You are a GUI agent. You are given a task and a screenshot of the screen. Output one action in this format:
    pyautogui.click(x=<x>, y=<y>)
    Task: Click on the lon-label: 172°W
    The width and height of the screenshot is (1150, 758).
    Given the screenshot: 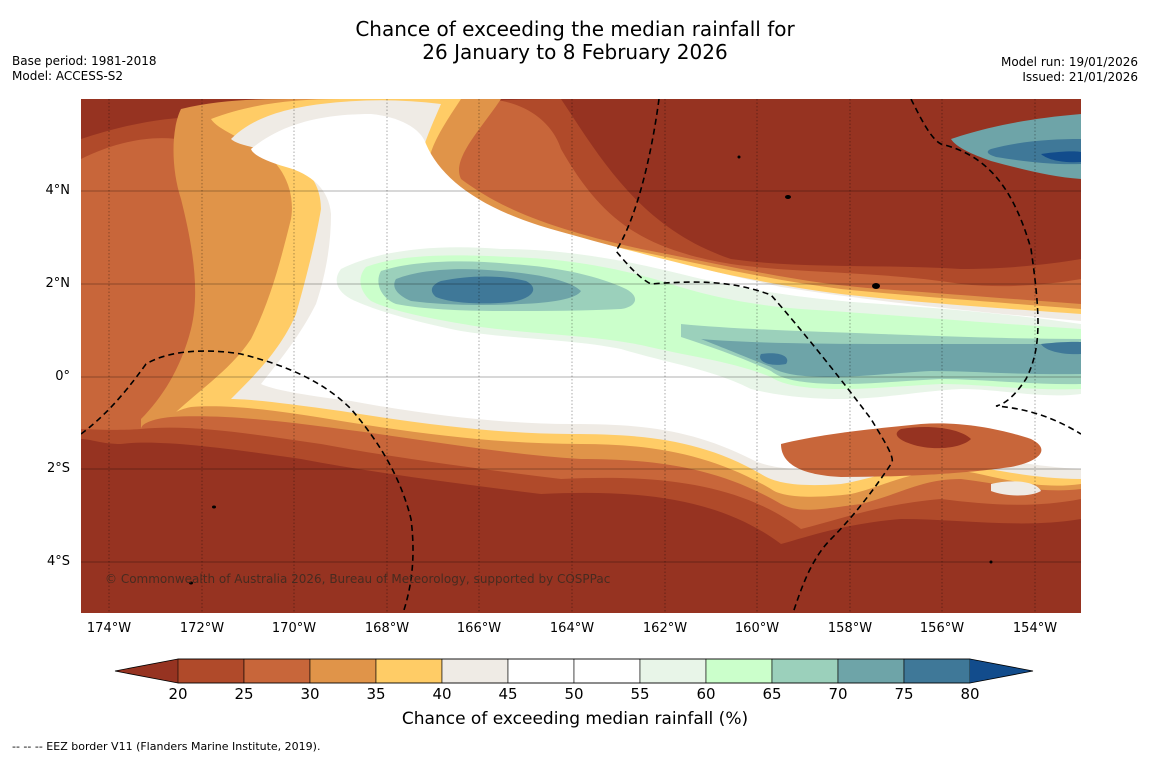 What is the action you would take?
    pyautogui.click(x=202, y=628)
    